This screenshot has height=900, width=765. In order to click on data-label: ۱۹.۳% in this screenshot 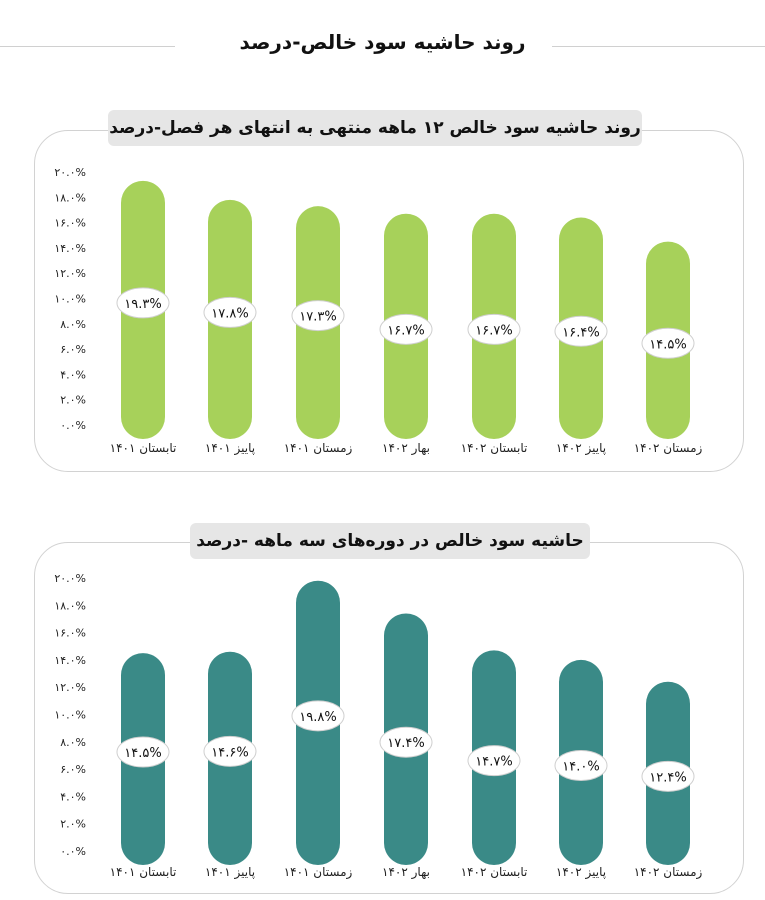, I will do `click(142, 304)`.